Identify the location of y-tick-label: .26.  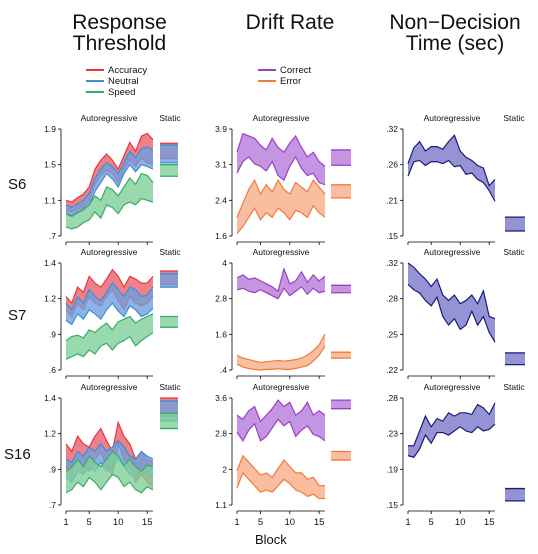
(392, 165).